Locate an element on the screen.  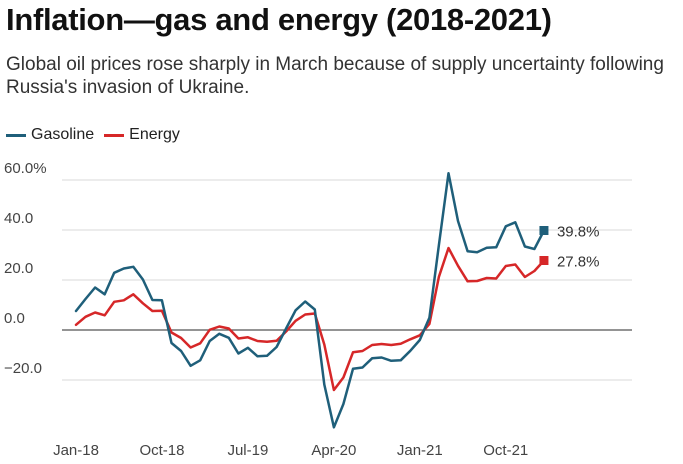
x-tick-label: Apr-20 is located at coordinates (333, 450).